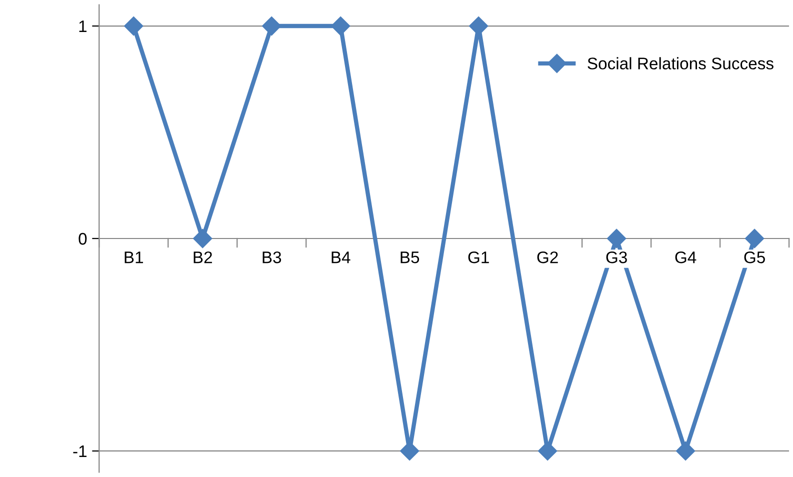 This screenshot has width=793, height=477. What do you see at coordinates (133, 258) in the screenshot?
I see `x-tick-label: B1` at bounding box center [133, 258].